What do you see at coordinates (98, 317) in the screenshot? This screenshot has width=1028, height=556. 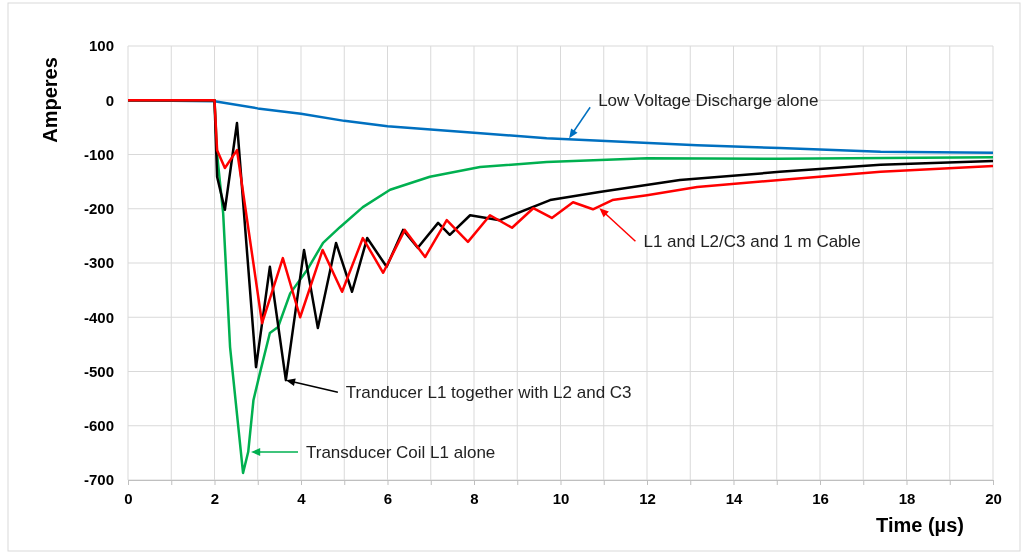 I see `y-tick-label: -400` at bounding box center [98, 317].